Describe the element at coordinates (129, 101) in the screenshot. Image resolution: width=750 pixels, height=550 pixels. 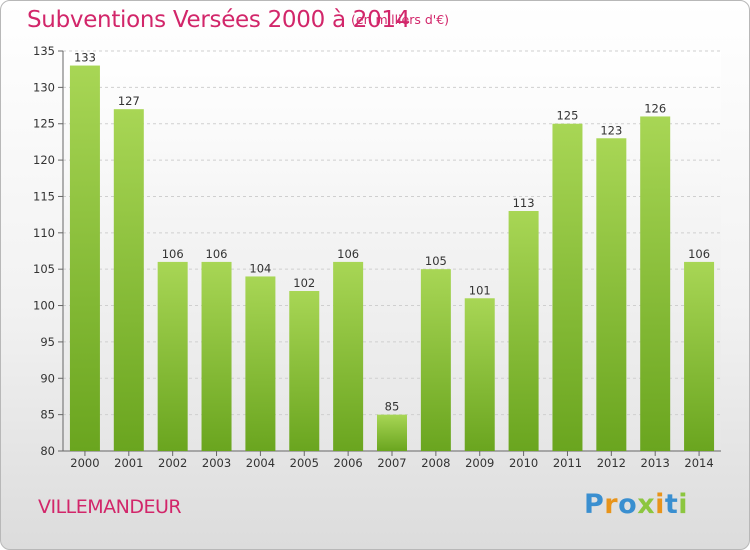
I see `bar-value-label: 127` at that location.